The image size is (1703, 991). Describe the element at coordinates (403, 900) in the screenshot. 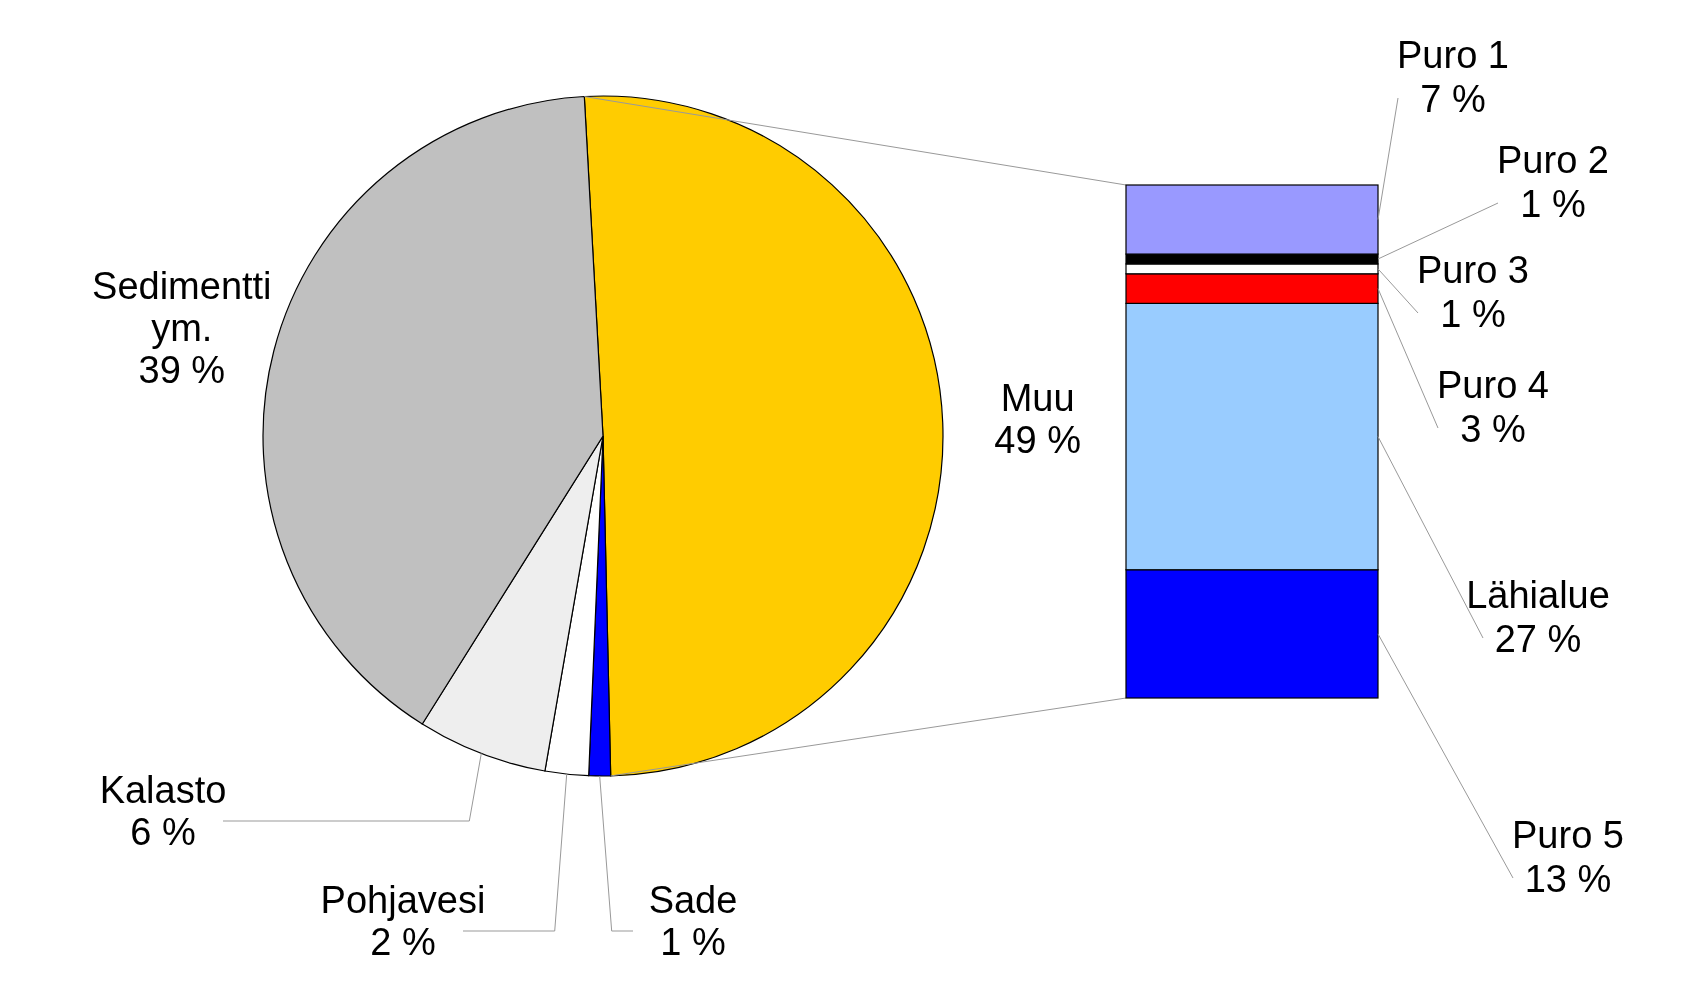

I see `slice-label: Pohjavesi` at that location.